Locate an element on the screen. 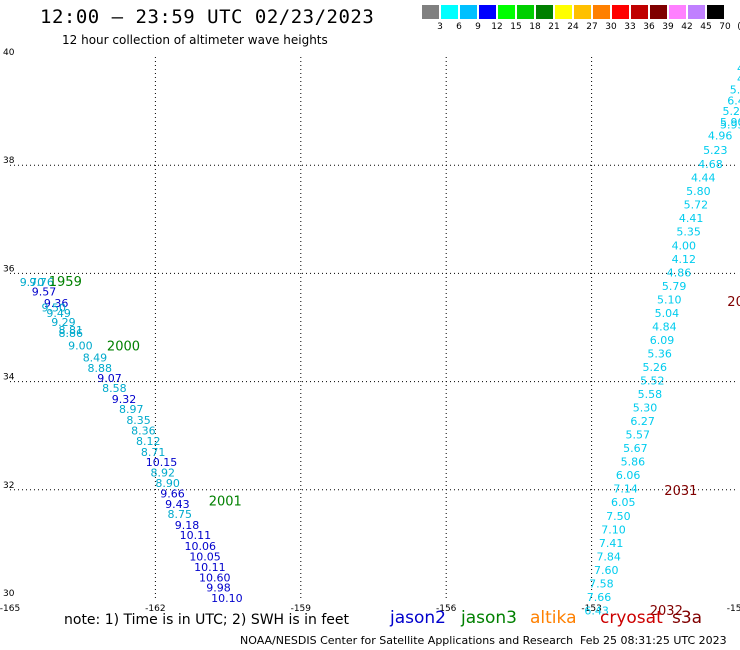 This screenshot has width=740, height=650. colorbar-label: 42 is located at coordinates (687, 27).